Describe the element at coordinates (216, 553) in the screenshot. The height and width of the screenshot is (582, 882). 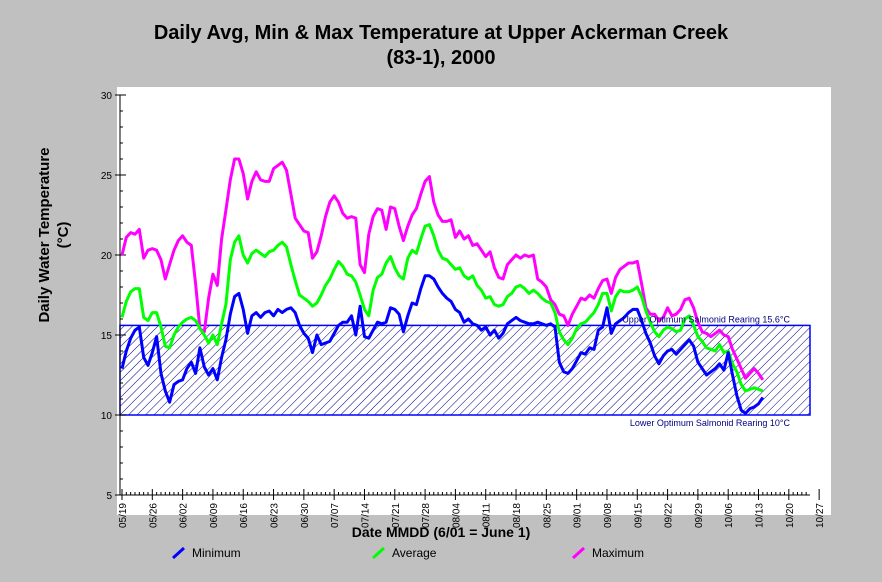
I see `legend-minimum-label: Minimum` at that location.